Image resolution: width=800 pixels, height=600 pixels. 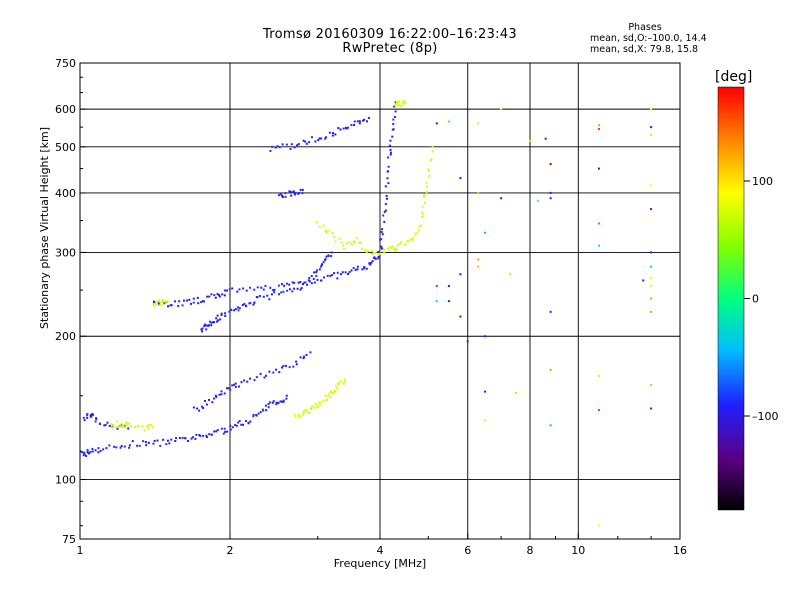 What do you see at coordinates (755, 299) in the screenshot?
I see `colorbar-tick-label: 0` at bounding box center [755, 299].